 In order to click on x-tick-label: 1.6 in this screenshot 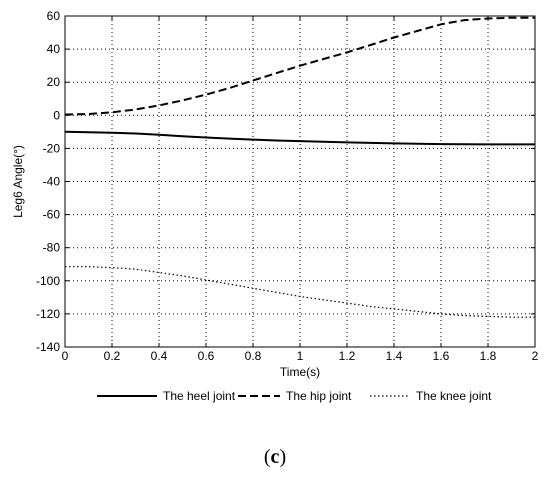, I will do `click(441, 356)`.